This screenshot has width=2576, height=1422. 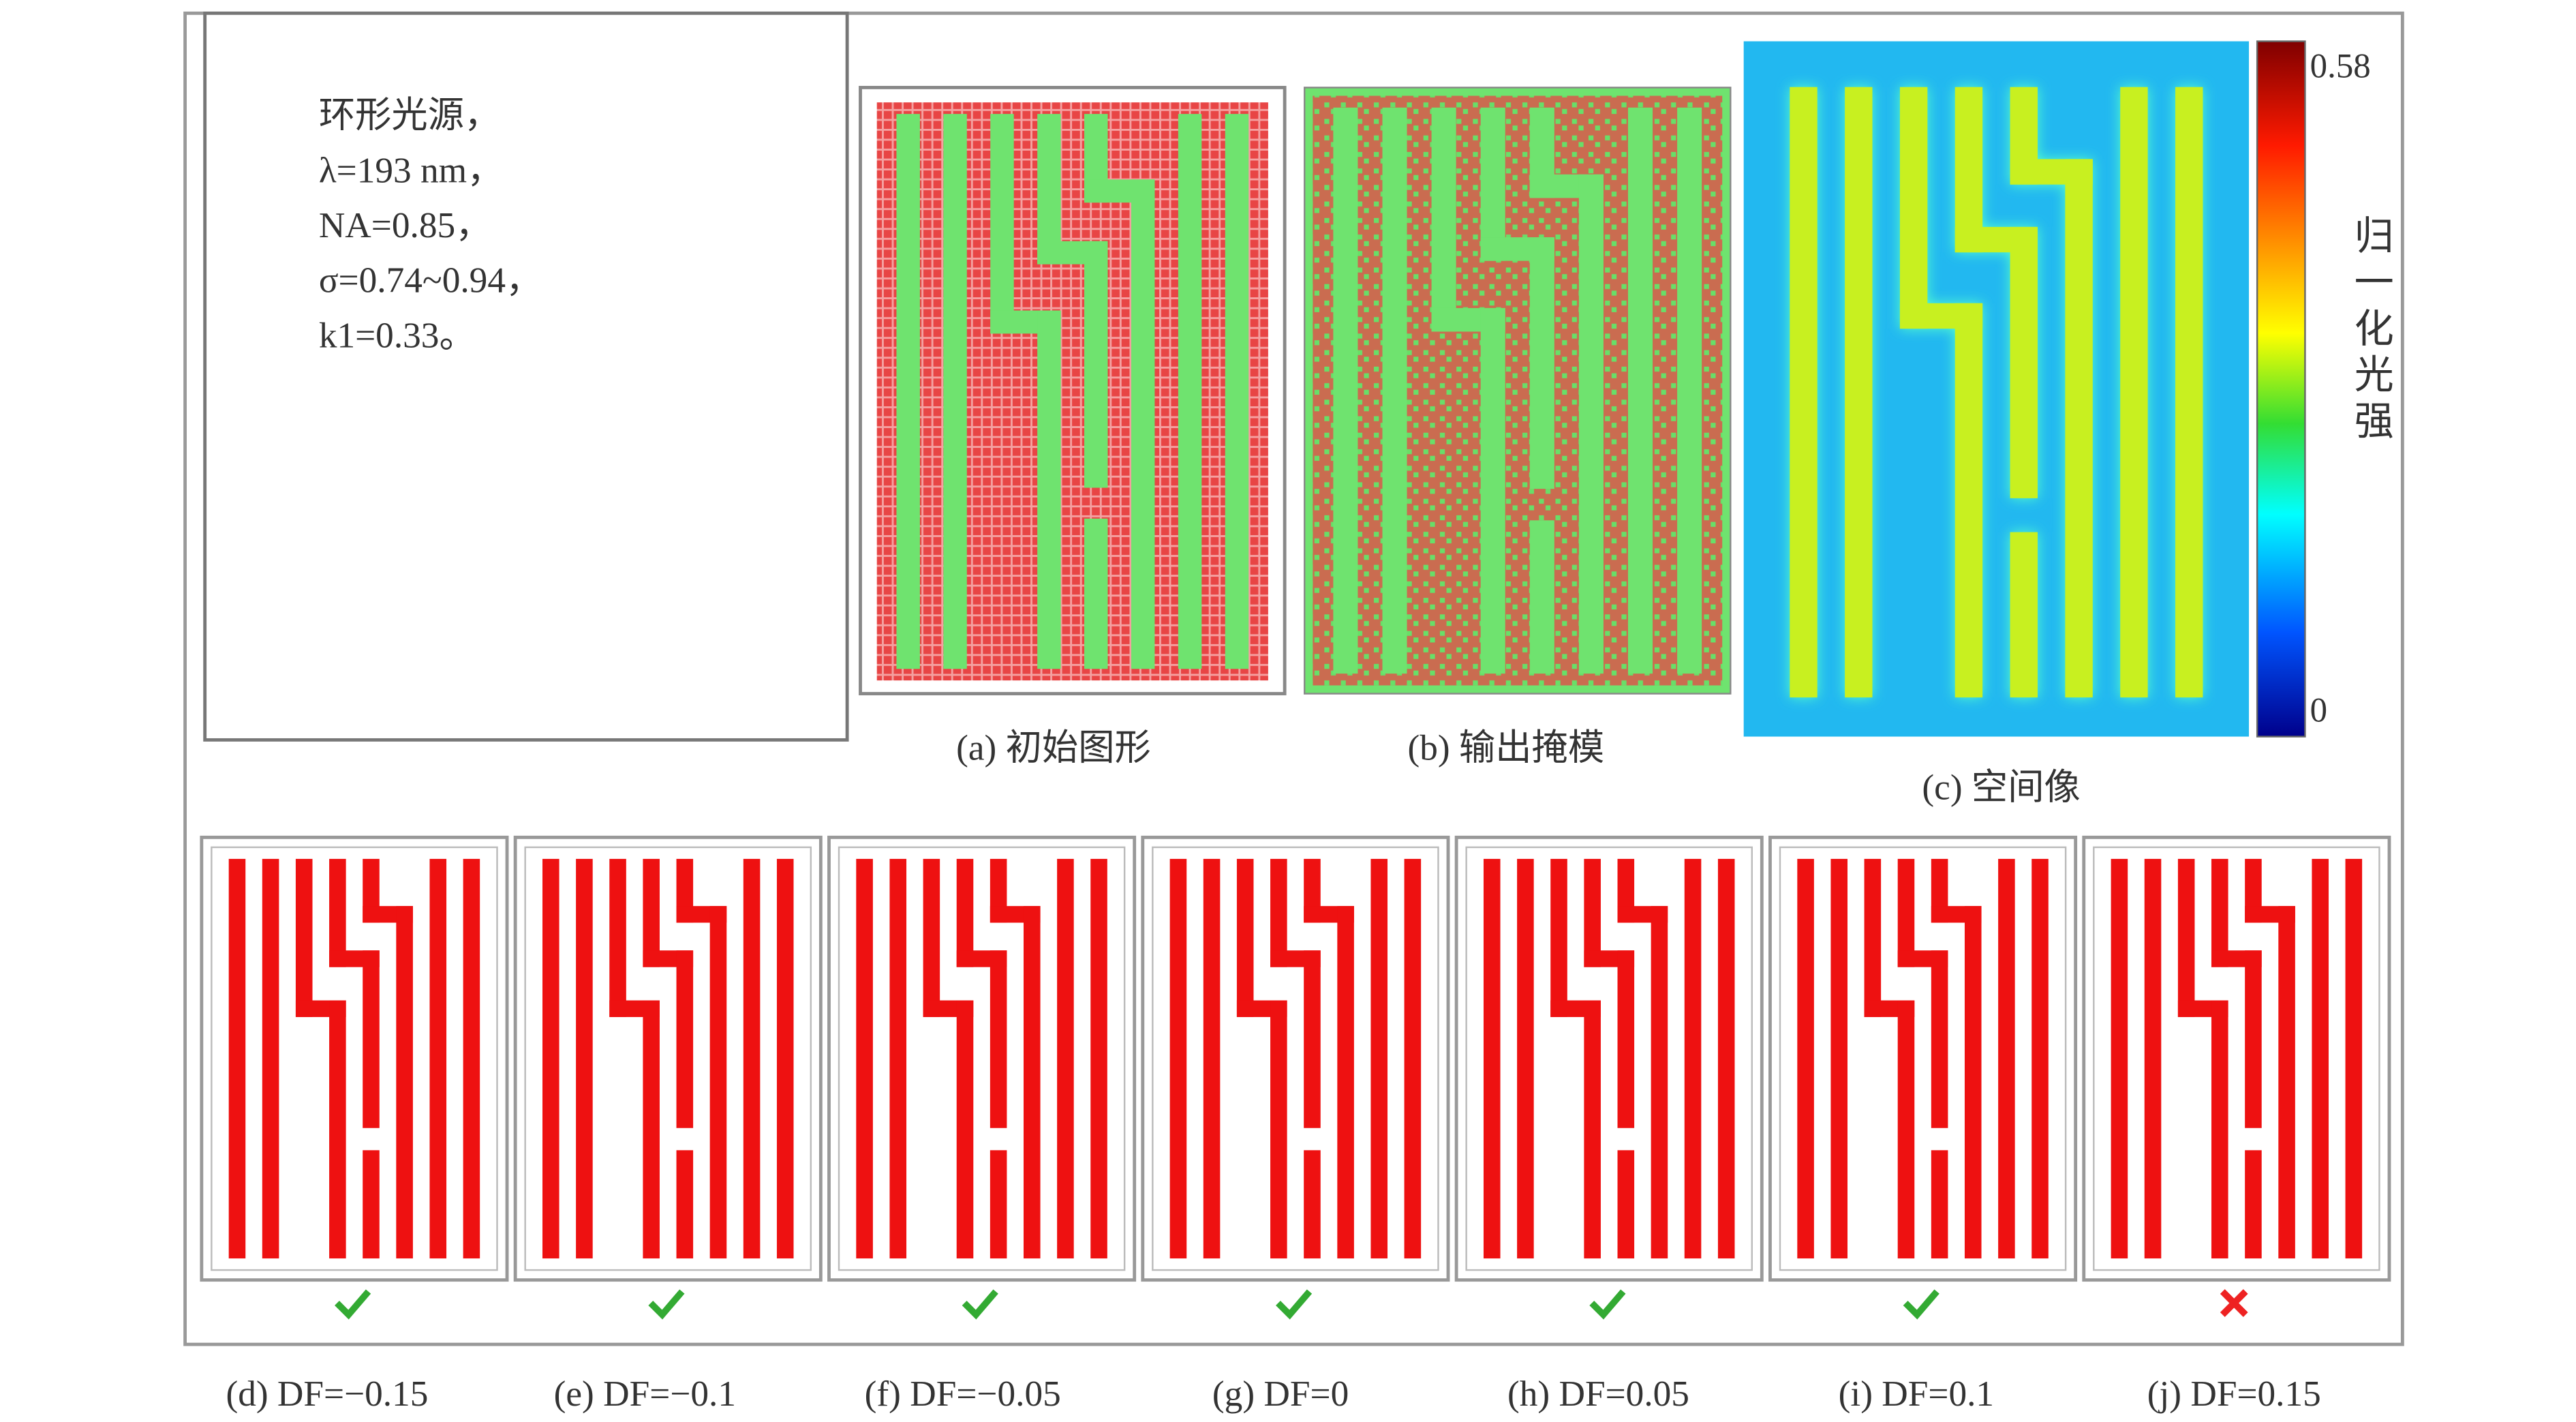 What do you see at coordinates (526, 376) in the screenshot?
I see `parameter-box` at bounding box center [526, 376].